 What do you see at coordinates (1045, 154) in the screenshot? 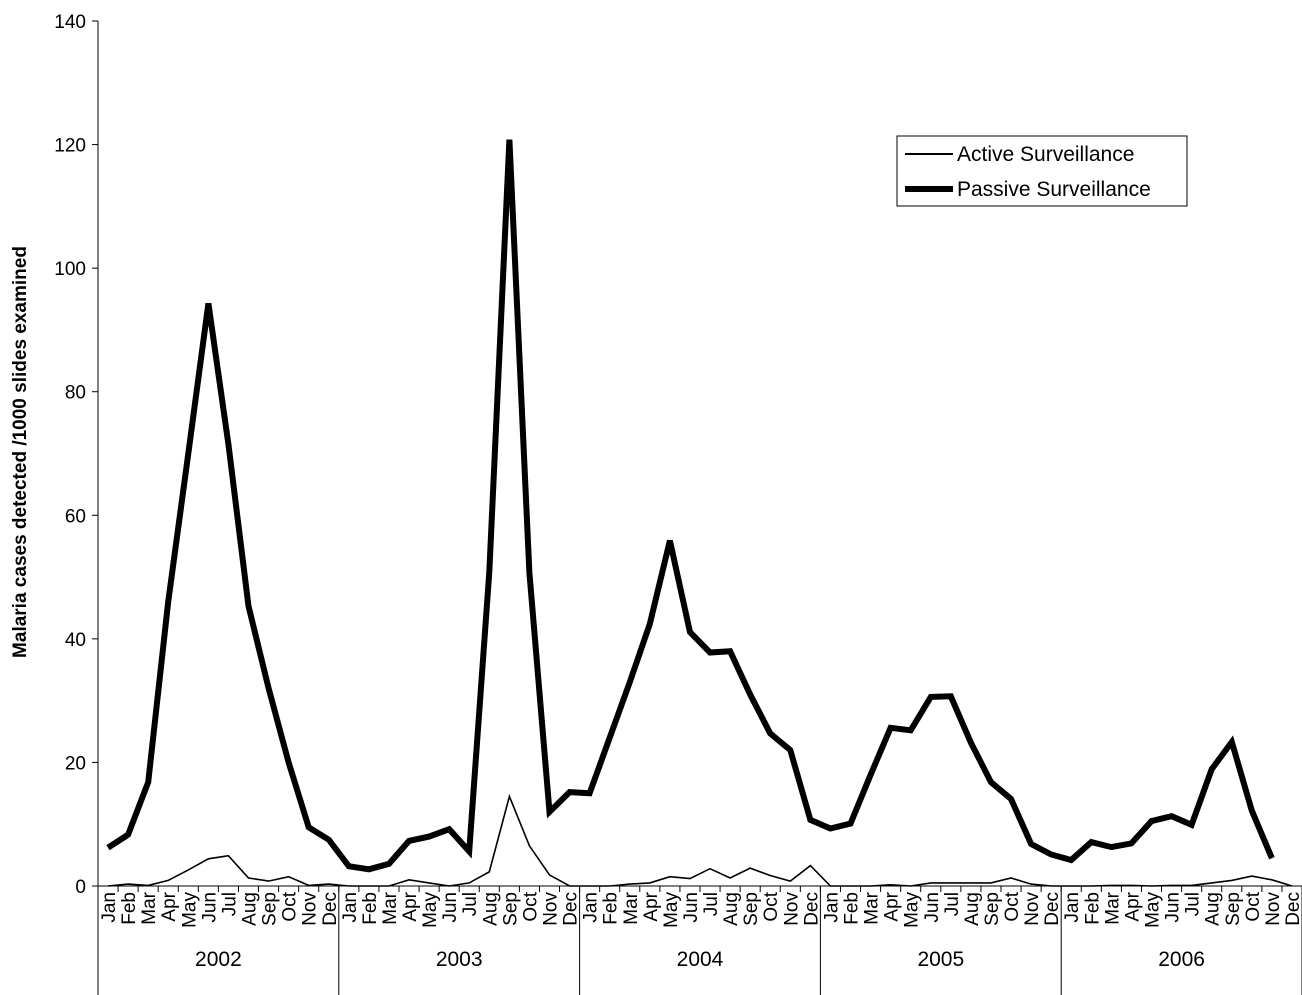
I see `legend-label-active: Active Surveillance` at bounding box center [1045, 154].